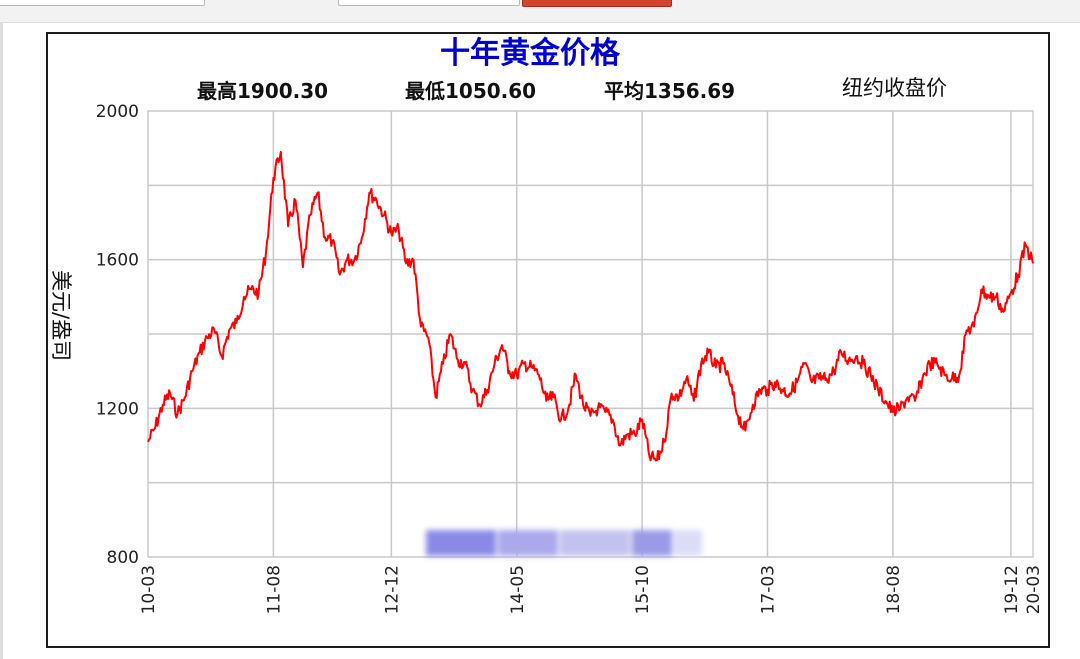  What do you see at coordinates (117, 112) in the screenshot?
I see `y-tick-label: 2000` at bounding box center [117, 112].